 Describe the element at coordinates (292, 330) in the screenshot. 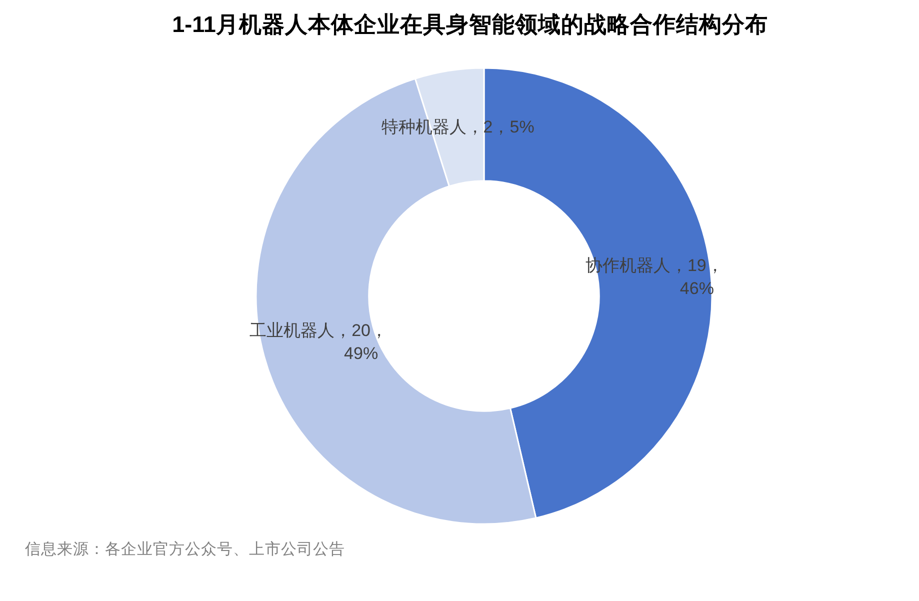

I see `slice-label: 工业机器人` at that location.